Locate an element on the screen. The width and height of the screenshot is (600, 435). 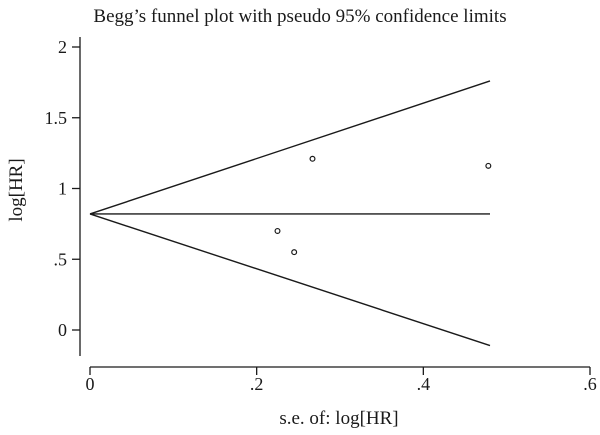
x-tick-label: .4 is located at coordinates (424, 384).